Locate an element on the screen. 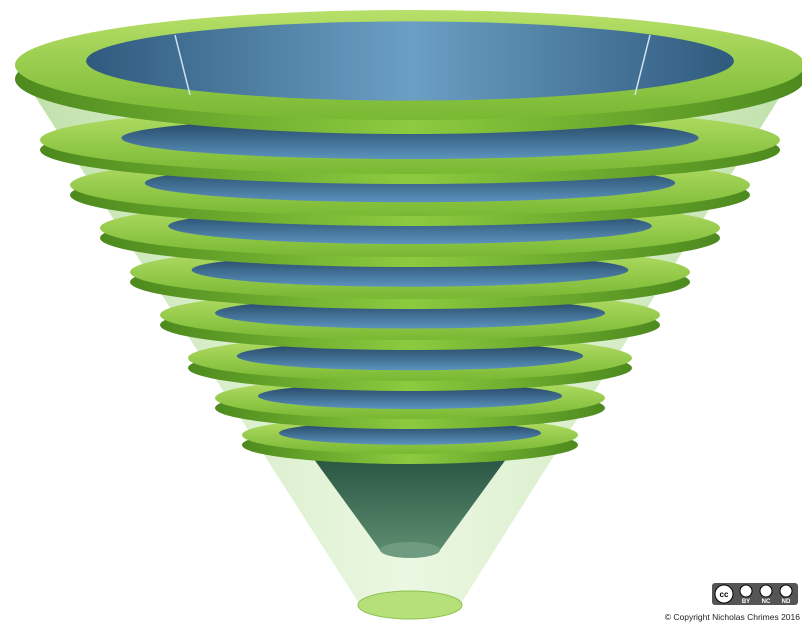 Image resolution: width=802 pixels, height=630 pixels. badge-nc-icon is located at coordinates (766, 591).